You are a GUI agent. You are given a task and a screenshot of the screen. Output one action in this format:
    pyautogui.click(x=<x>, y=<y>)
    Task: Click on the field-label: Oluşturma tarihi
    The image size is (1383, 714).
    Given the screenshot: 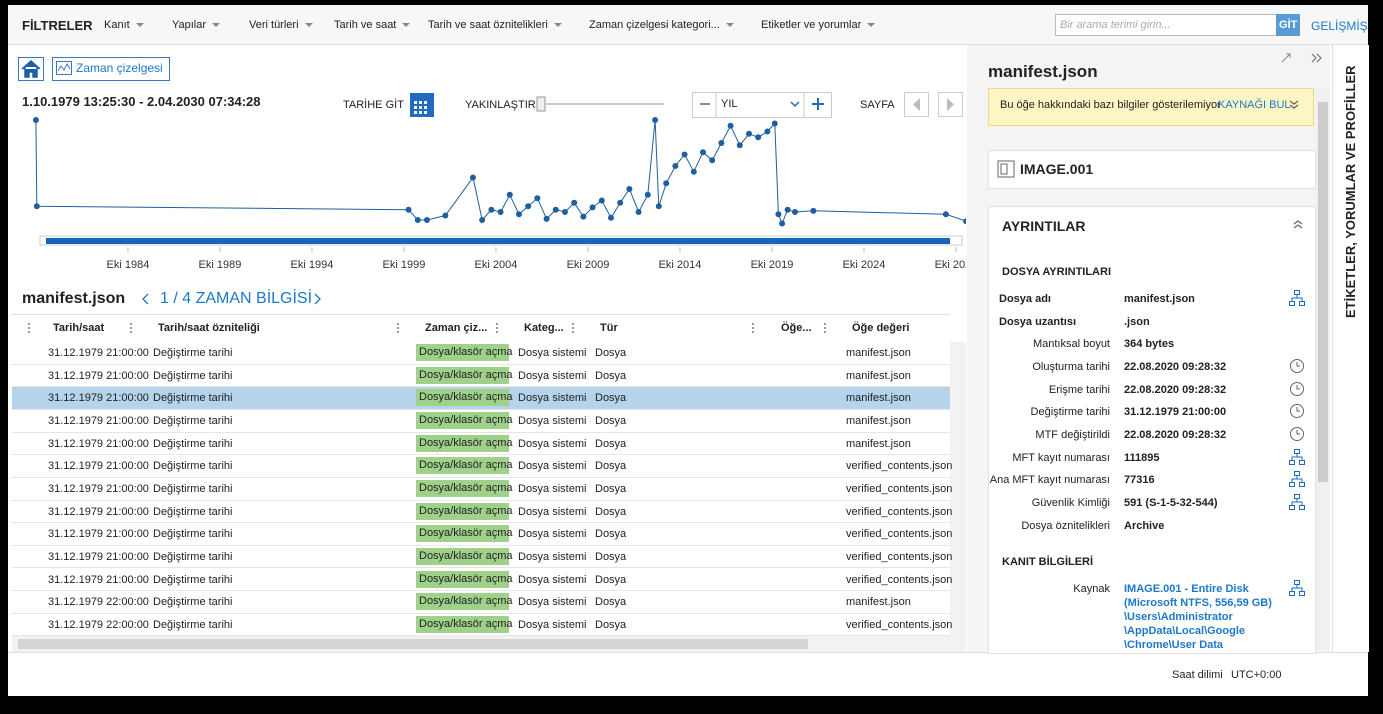 What is the action you would take?
    pyautogui.click(x=1071, y=366)
    